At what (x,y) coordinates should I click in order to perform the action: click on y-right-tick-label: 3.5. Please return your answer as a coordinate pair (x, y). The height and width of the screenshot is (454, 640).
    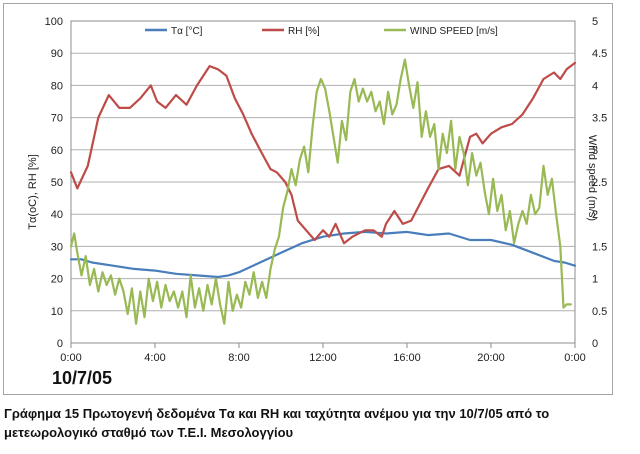
    Looking at the image, I should click on (599, 119).